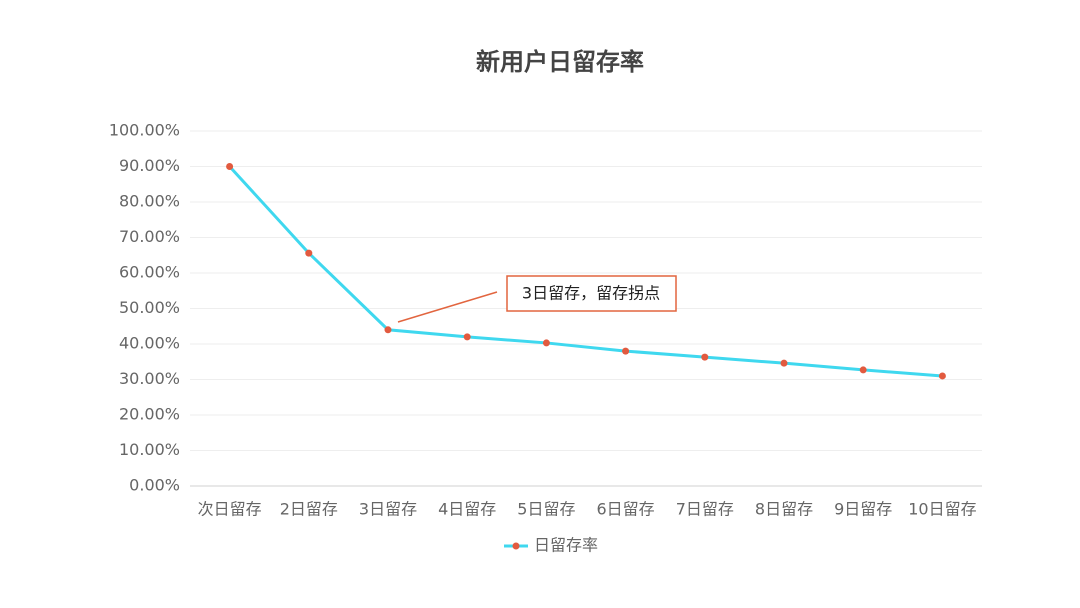  I want to click on y-tick-label: 0.00%, so click(154, 485).